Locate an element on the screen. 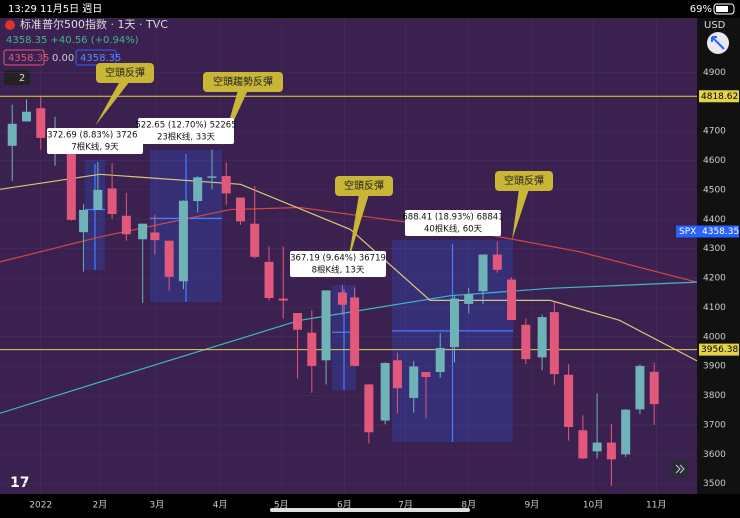 This screenshot has height=518, width=740. callout-text: 空頭趨勢反彈 is located at coordinates (243, 81).